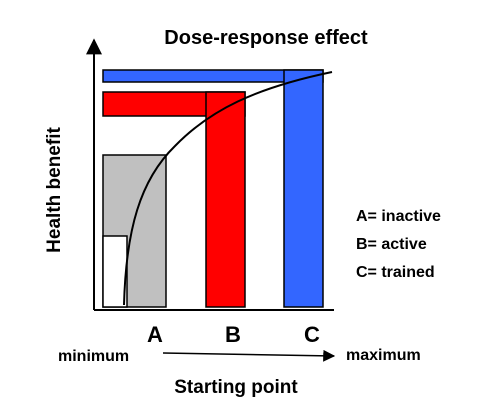  Describe the element at coordinates (236, 387) in the screenshot. I see `x-axis-label: Starting point` at that location.